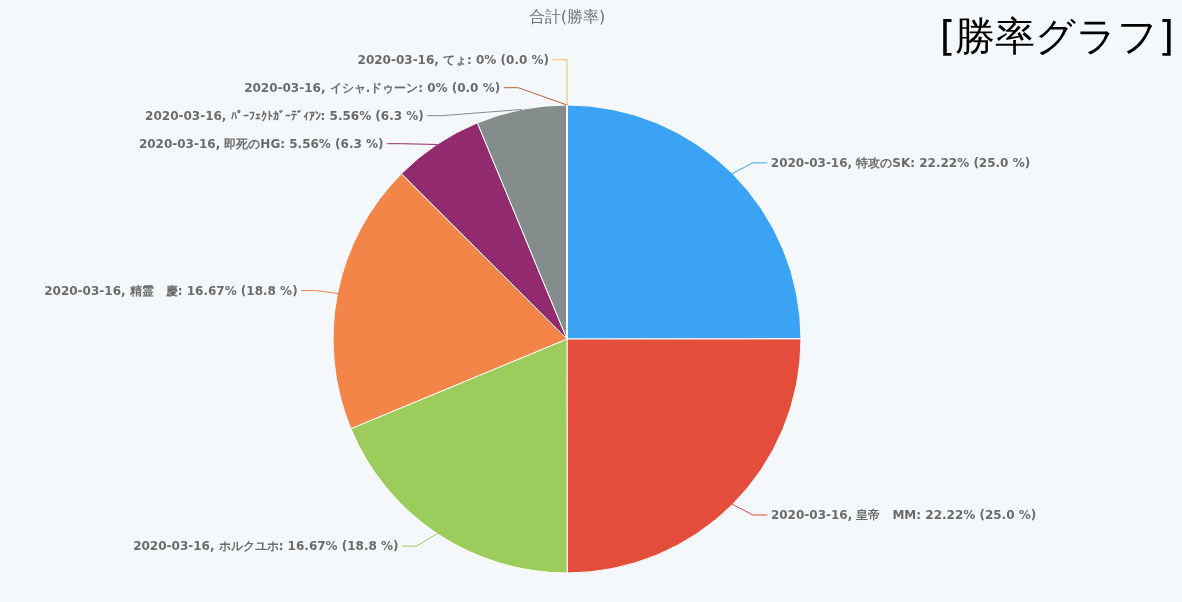  What do you see at coordinates (453, 59) in the screenshot?
I see `category-label: 2020-03-16, てょ: 0% (0.0 %)` at bounding box center [453, 59].